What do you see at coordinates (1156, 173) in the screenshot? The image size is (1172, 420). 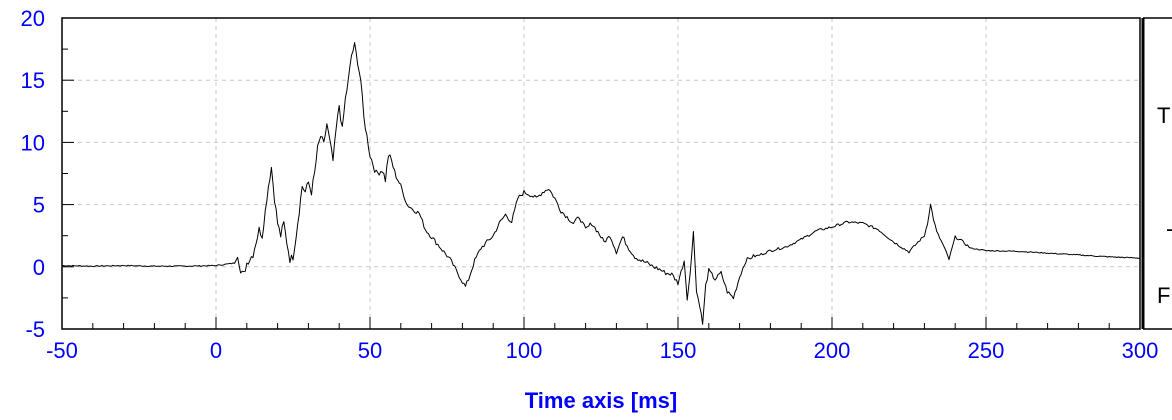 I see `legend-box: T - F` at bounding box center [1156, 173].